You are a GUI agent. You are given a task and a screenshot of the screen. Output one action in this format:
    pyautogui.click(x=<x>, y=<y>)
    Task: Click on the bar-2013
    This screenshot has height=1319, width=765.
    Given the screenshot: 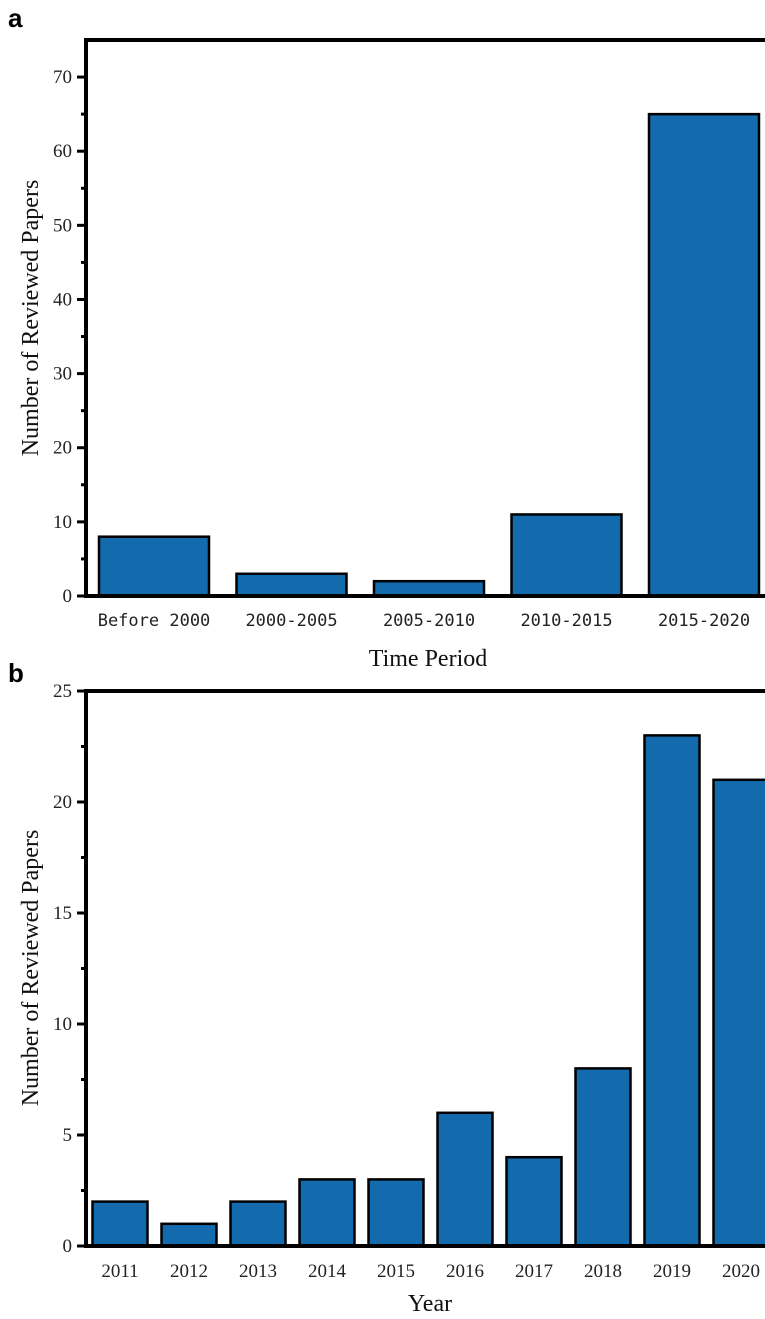 What is the action you would take?
    pyautogui.click(x=258, y=1224)
    